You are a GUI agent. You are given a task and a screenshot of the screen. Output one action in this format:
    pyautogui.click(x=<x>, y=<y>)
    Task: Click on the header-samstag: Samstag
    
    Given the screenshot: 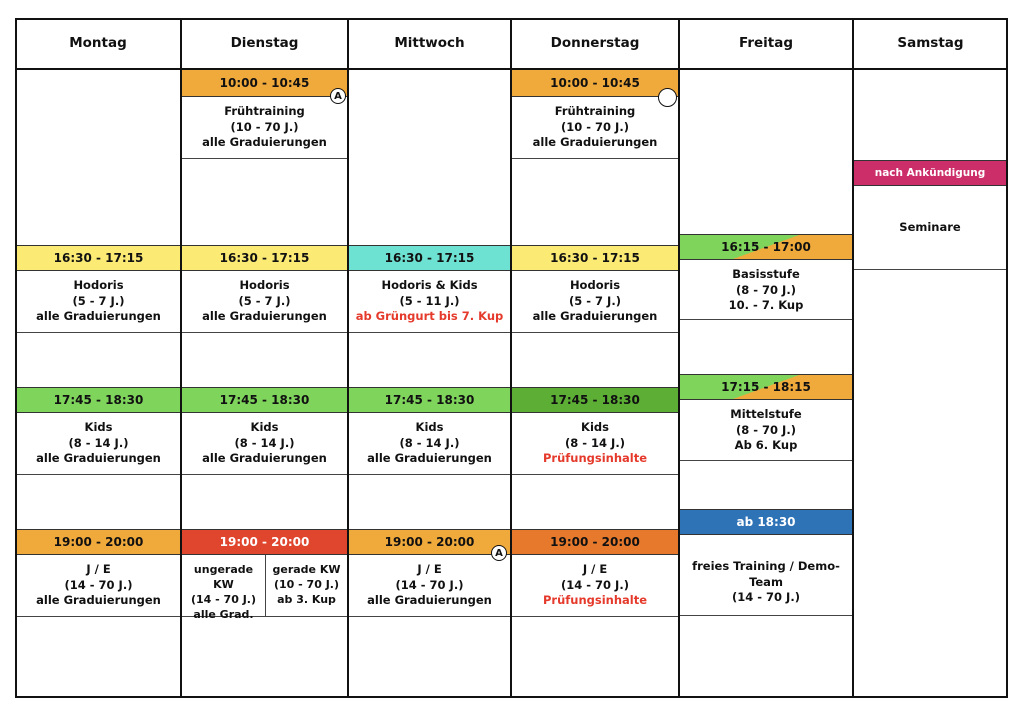 What is the action you would take?
    pyautogui.click(x=930, y=44)
    